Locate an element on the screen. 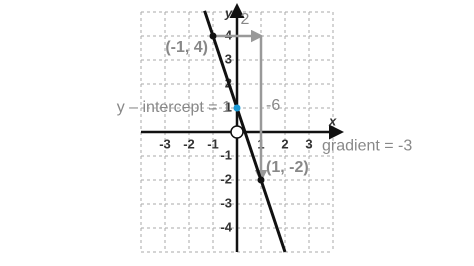 This screenshot has height=266, width=474. y-tick-label: -2 is located at coordinates (226, 178).